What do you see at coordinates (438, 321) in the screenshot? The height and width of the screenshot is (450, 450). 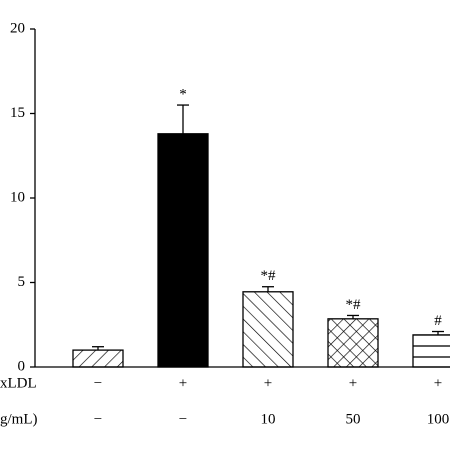 I see `significance-label: #` at bounding box center [438, 321].